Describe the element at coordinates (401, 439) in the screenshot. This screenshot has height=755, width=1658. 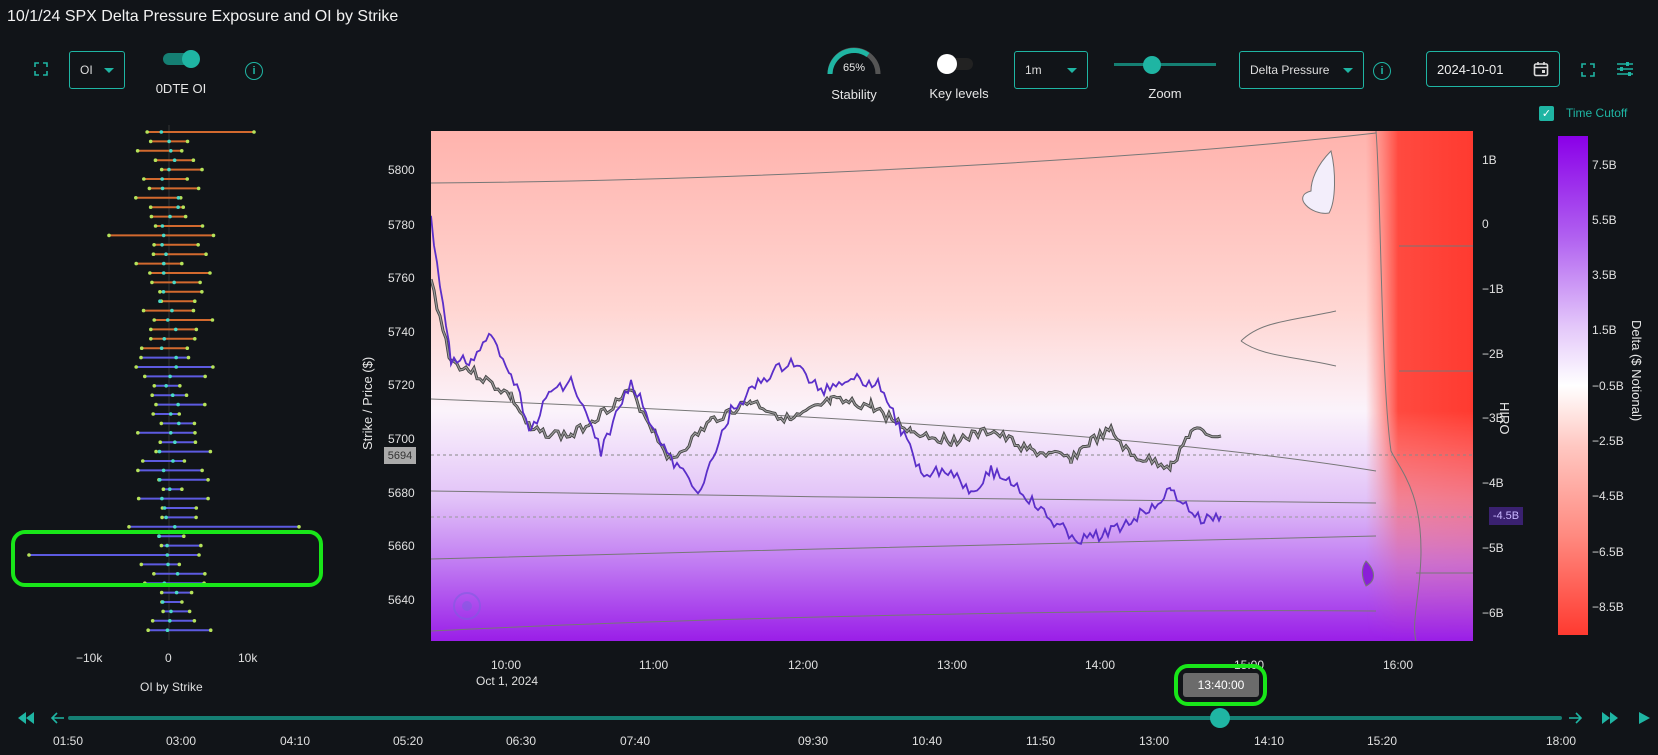
I see `y-tick: 5700` at that location.